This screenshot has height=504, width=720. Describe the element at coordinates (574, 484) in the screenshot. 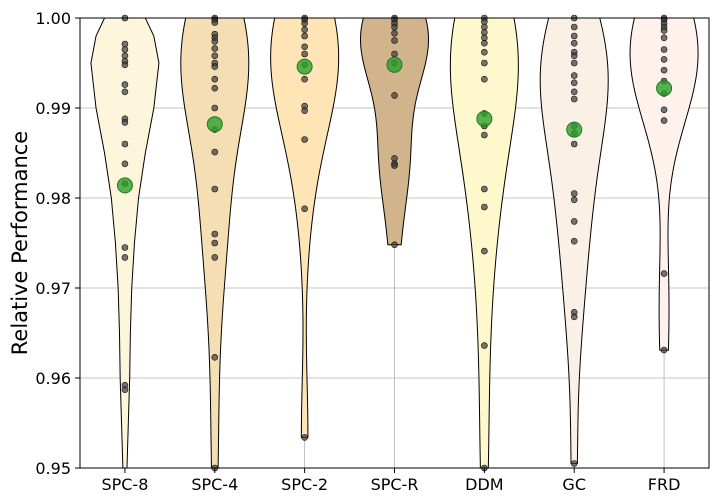

I see `x-tick-label: GC` at that location.